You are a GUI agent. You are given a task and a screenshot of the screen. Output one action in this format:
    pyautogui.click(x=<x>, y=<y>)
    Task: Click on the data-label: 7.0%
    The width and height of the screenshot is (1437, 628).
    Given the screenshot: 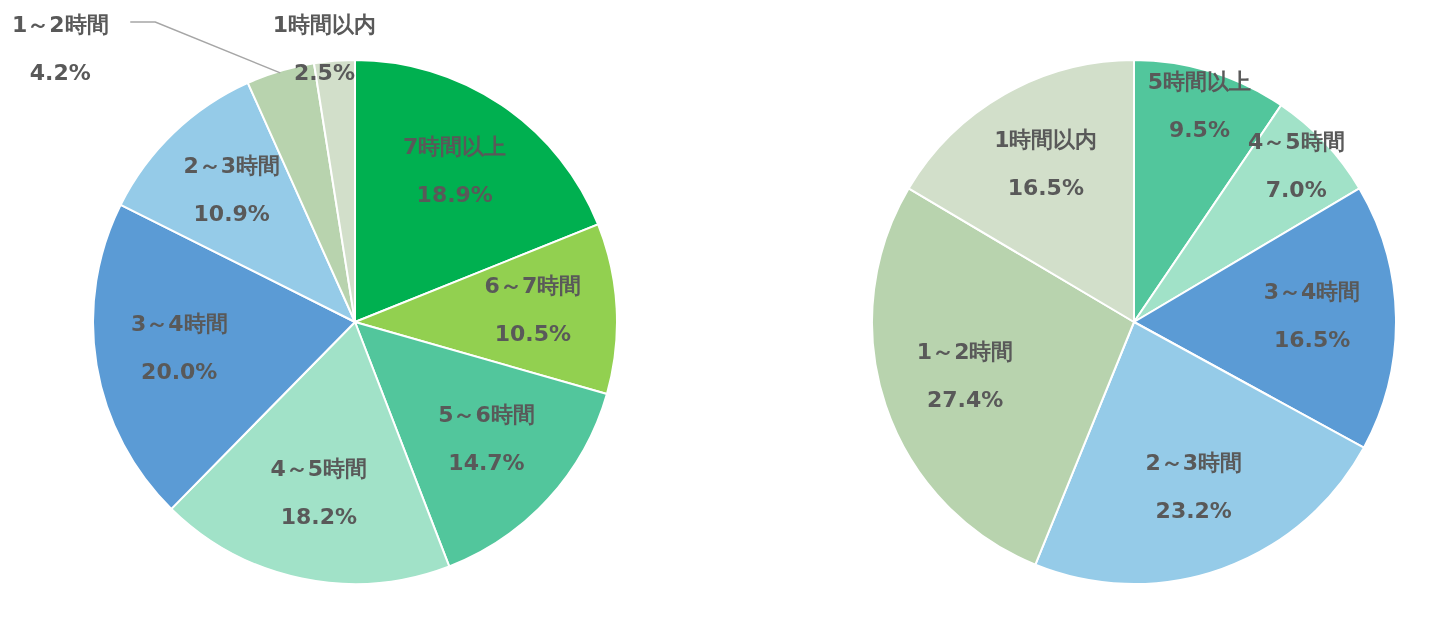 What is the action you would take?
    pyautogui.click(x=1296, y=190)
    